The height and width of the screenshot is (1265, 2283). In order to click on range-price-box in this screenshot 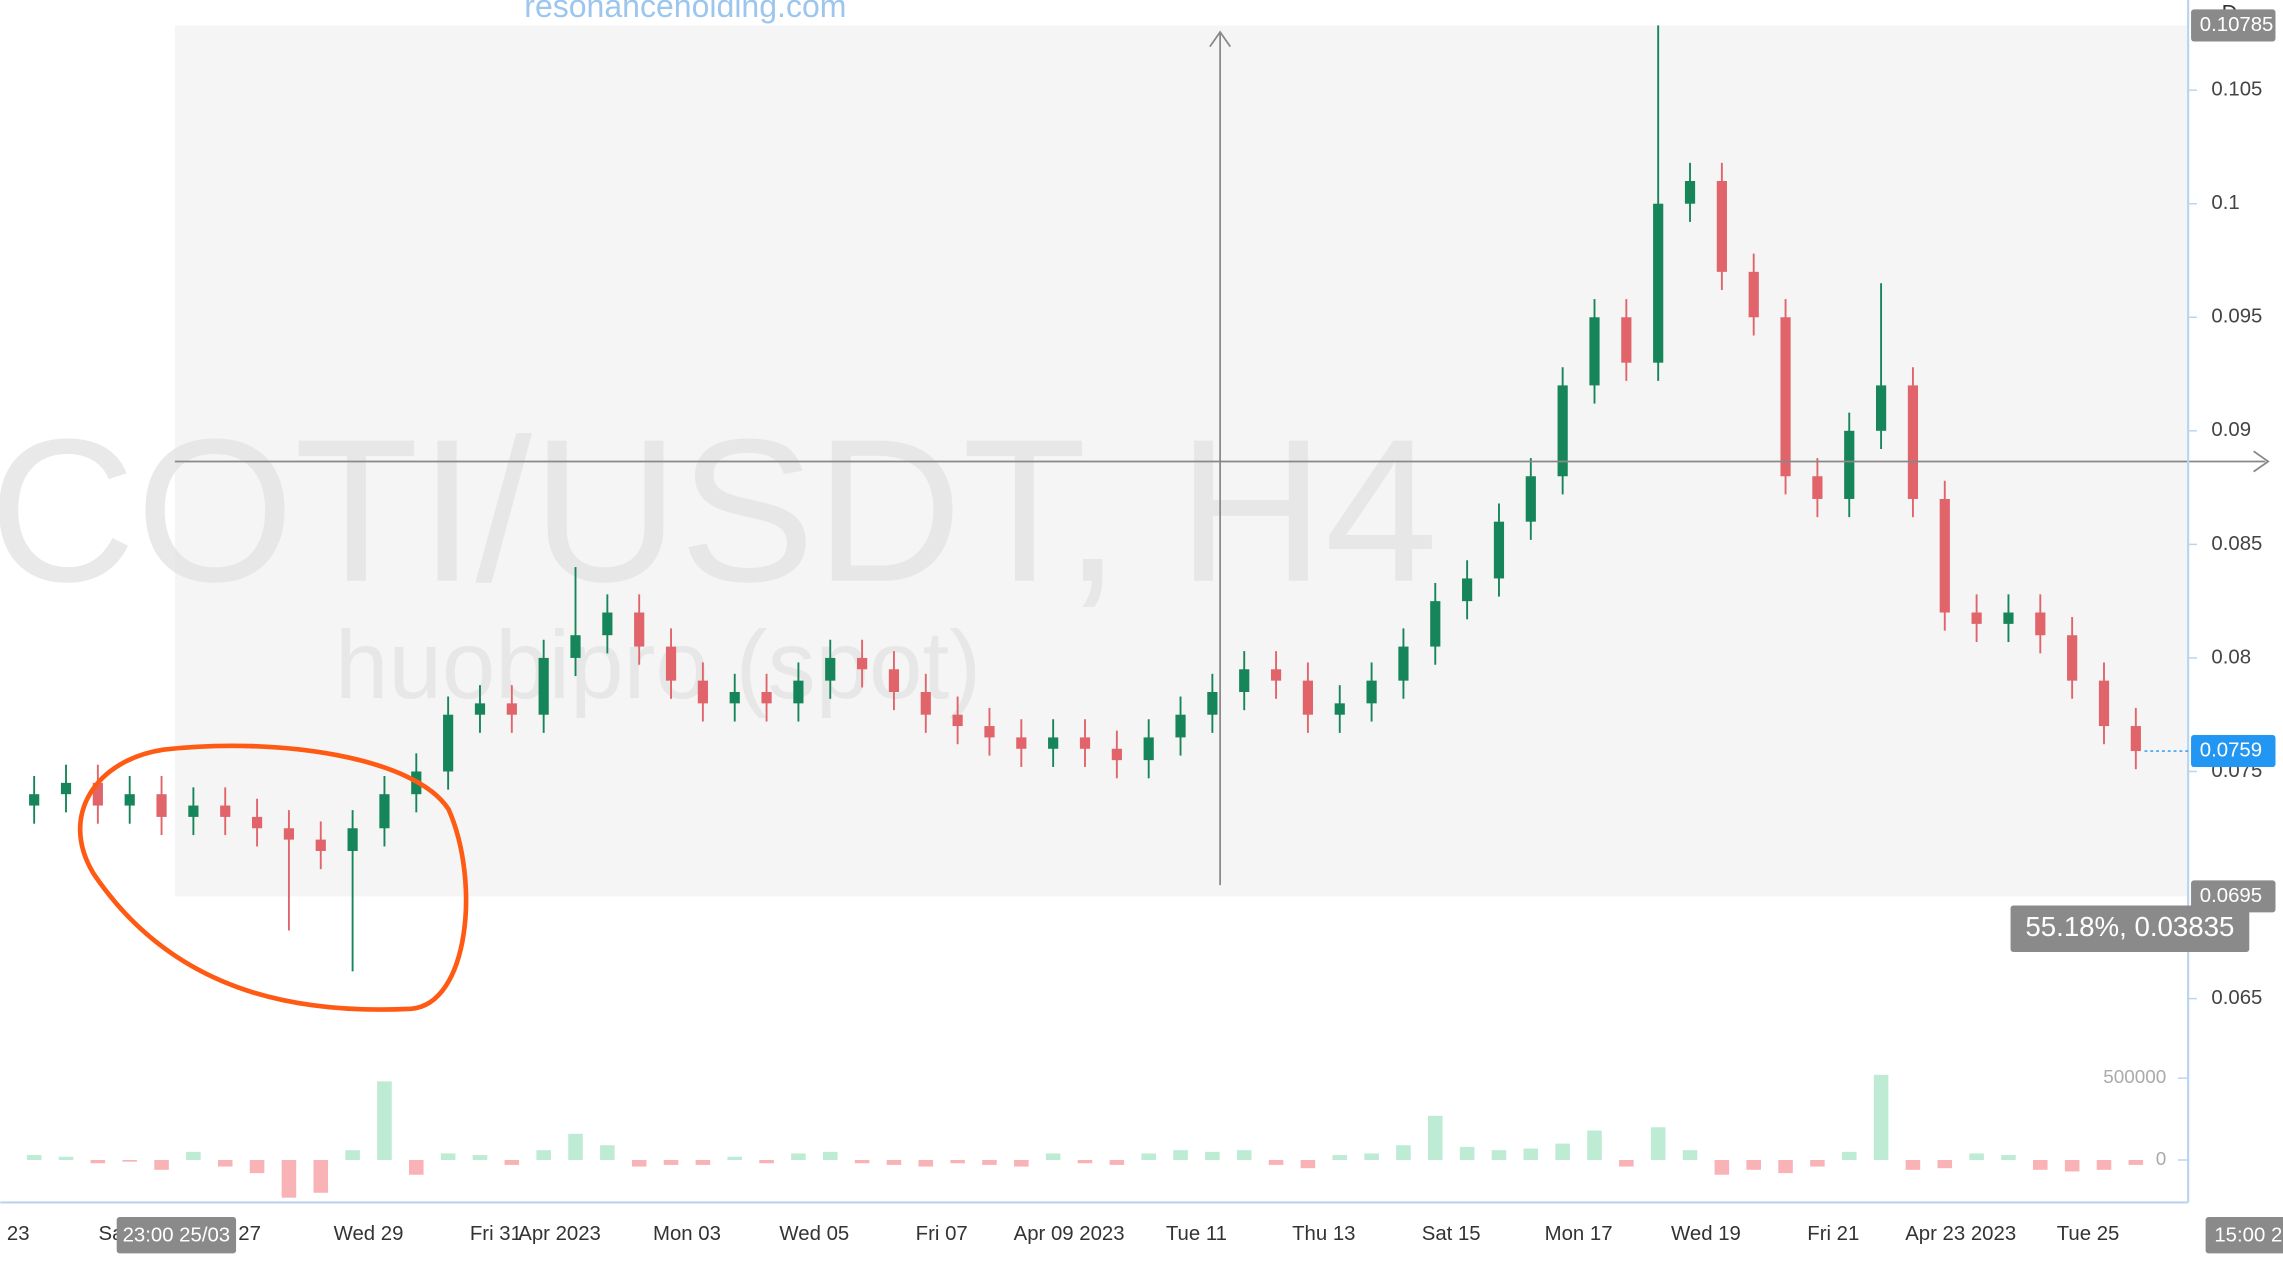, I will do `click(2233, 25)`.